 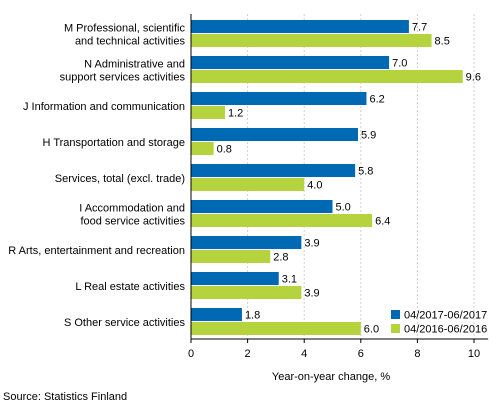 What do you see at coordinates (419, 28) in the screenshot?
I see `data-label: 7.7` at bounding box center [419, 28].